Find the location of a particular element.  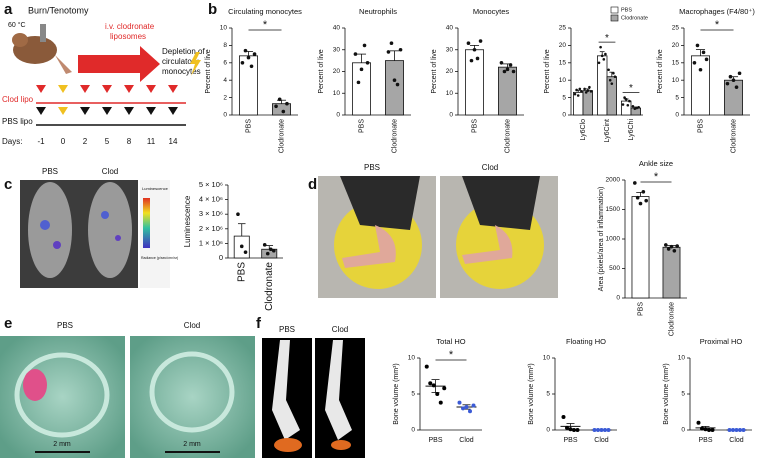

y-tick-label: 4 × 10⁶ is located at coordinates (211, 199).